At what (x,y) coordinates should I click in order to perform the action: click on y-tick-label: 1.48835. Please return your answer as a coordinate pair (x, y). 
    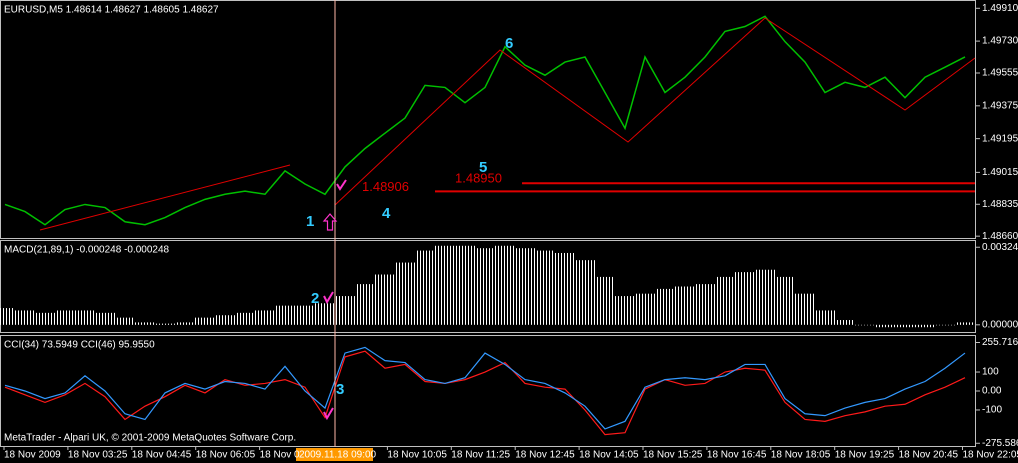
    Looking at the image, I should click on (1000, 204).